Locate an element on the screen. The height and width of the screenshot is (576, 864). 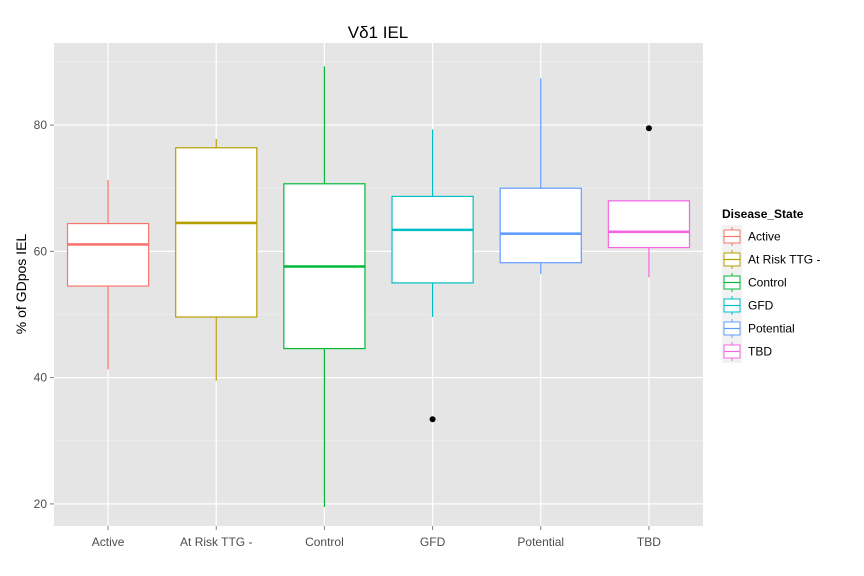
legend-item: Active is located at coordinates (751, 236).